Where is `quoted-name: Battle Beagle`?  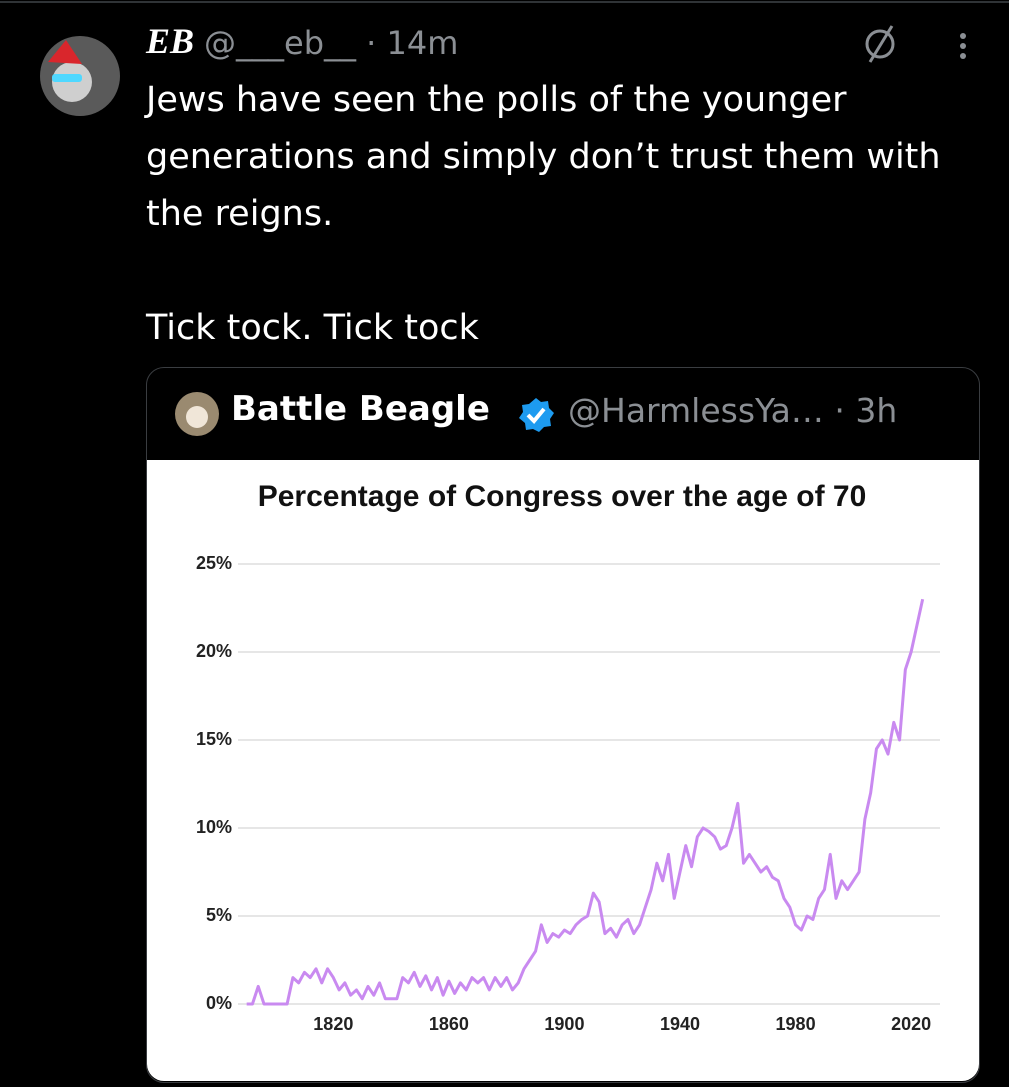 quoted-name: Battle Beagle is located at coordinates (360, 409).